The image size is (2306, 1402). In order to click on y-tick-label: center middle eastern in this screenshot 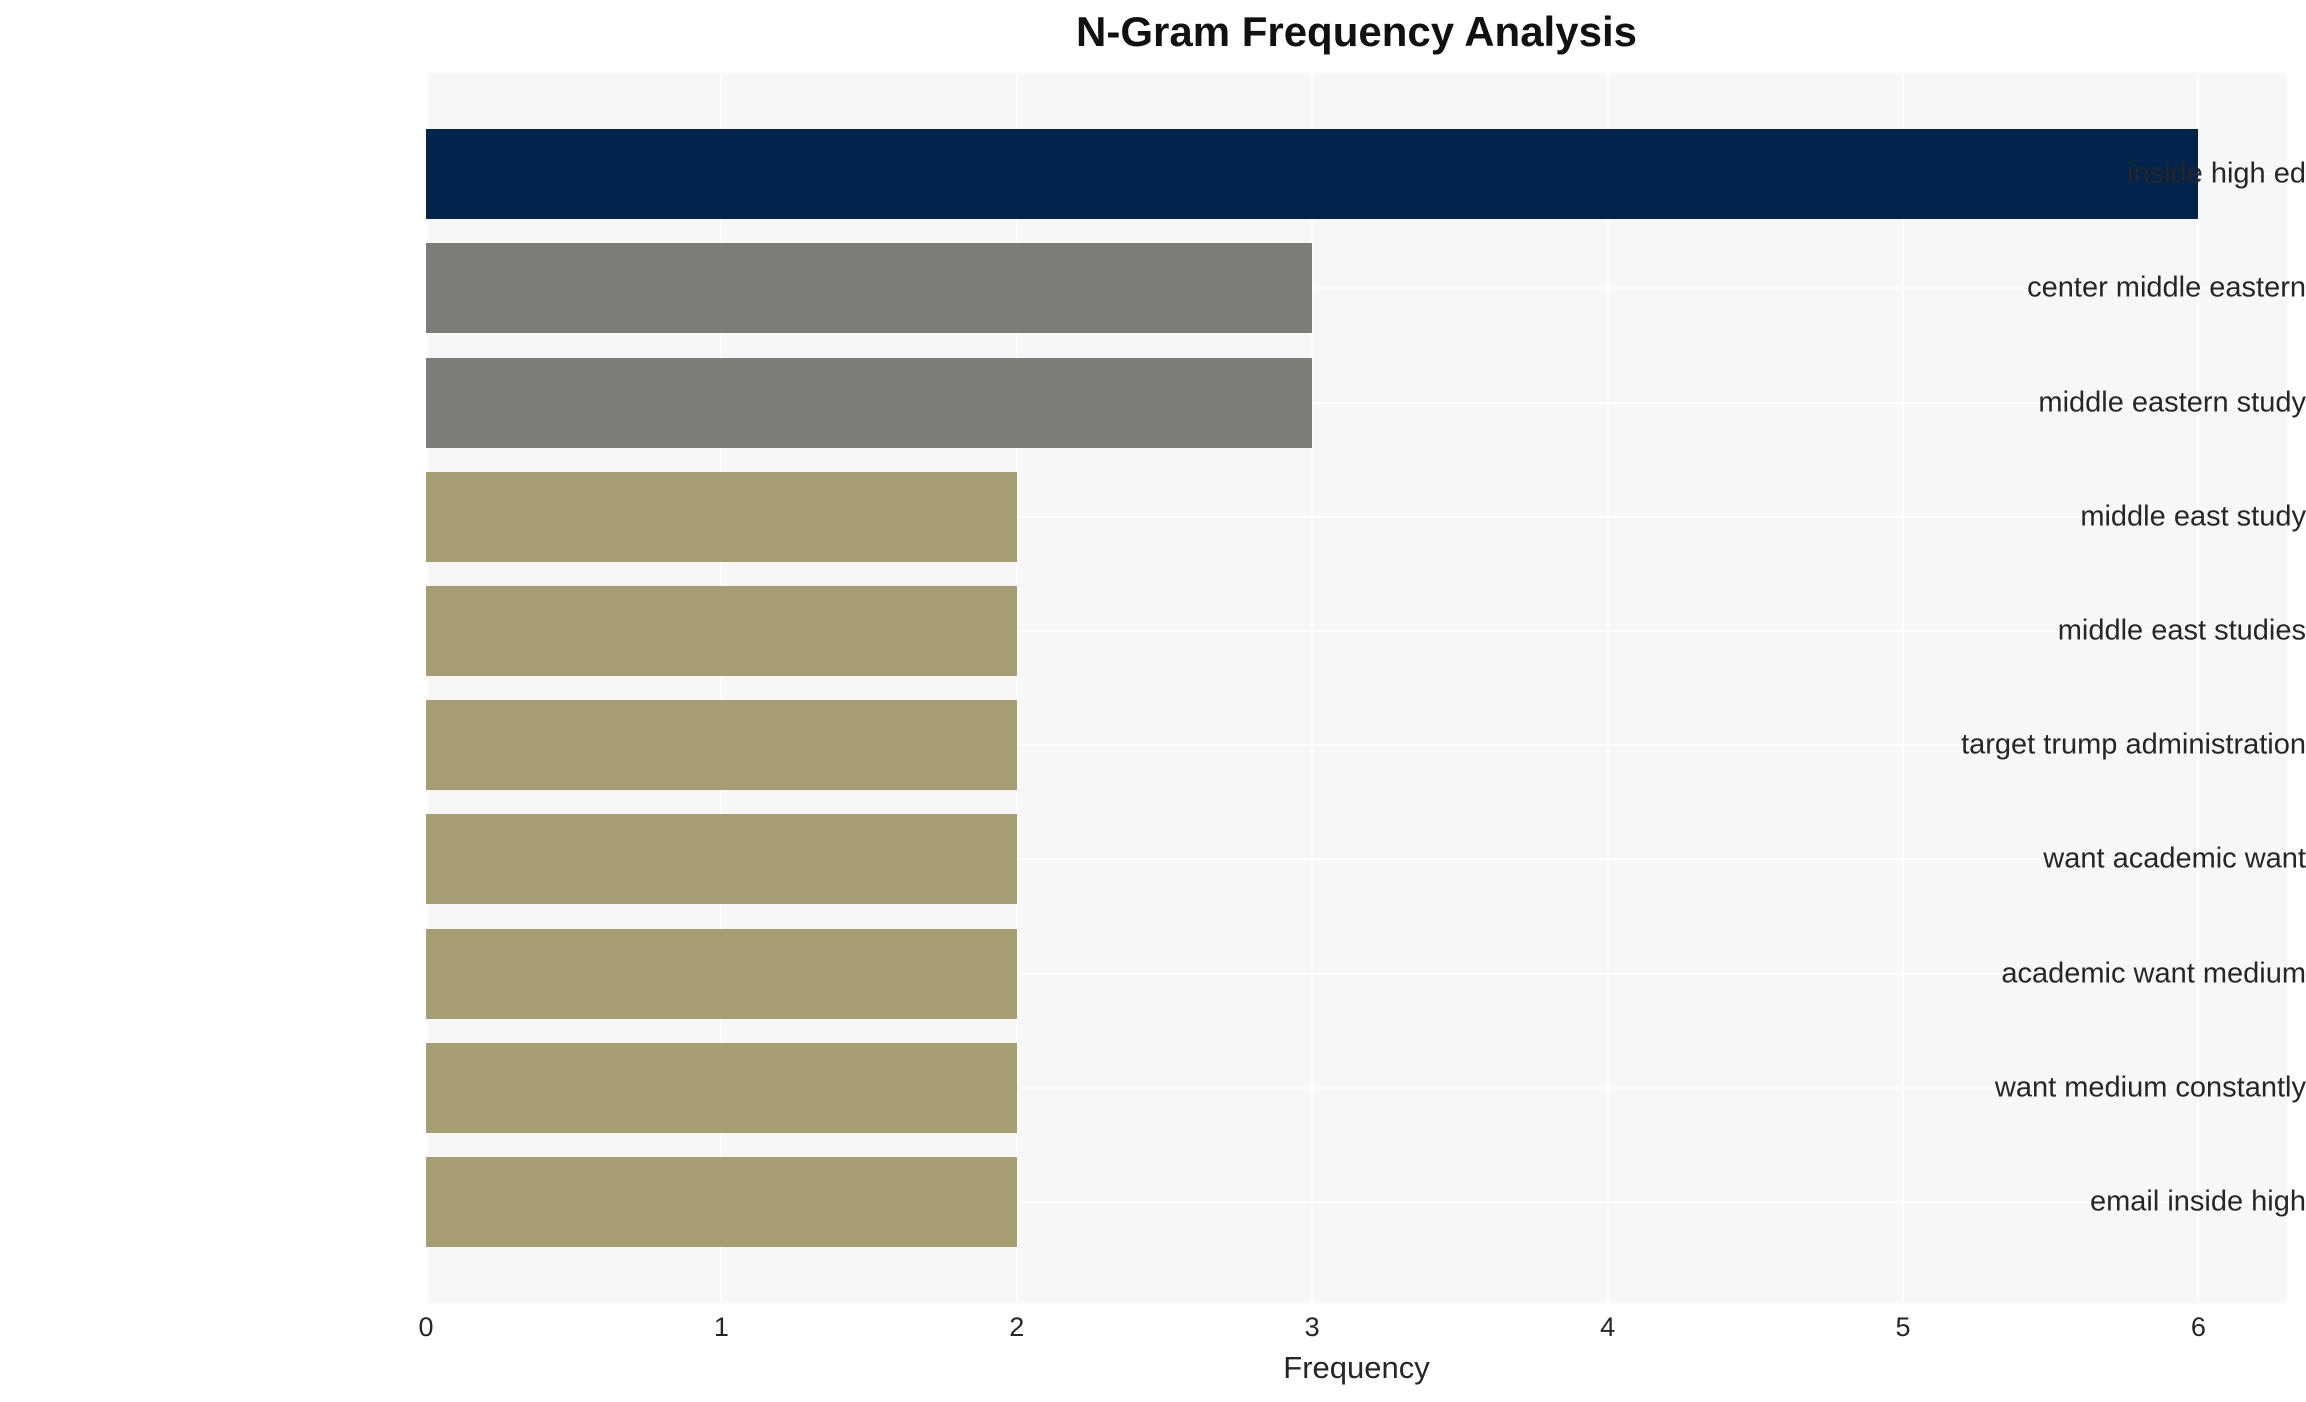, I will do `click(2166, 287)`.